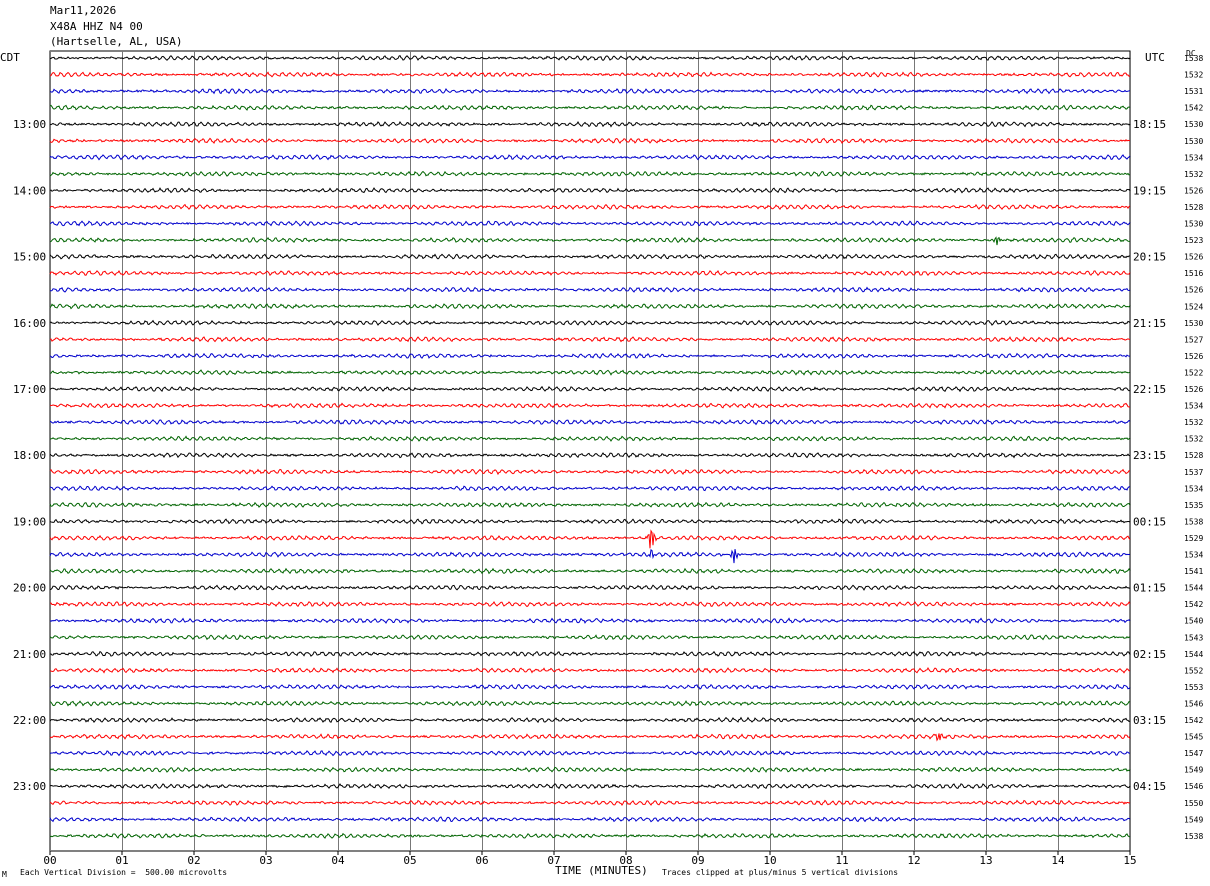 The height and width of the screenshot is (886, 1210). I want to click on left-hour-label: 21:00, so click(29, 654).